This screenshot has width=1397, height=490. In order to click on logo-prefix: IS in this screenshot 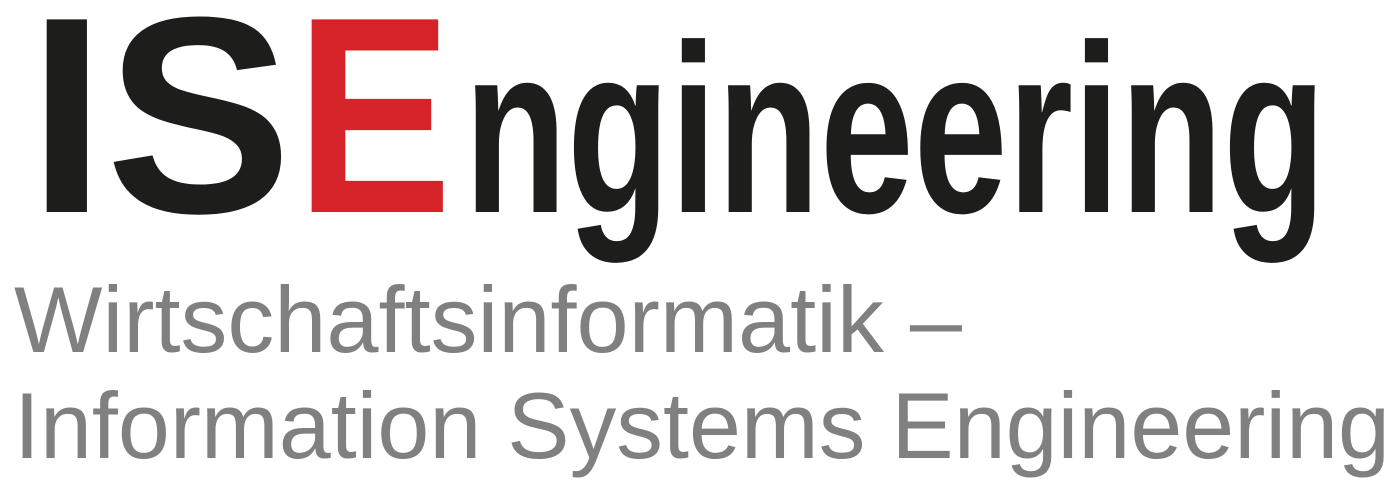, I will do `click(160, 136)`.